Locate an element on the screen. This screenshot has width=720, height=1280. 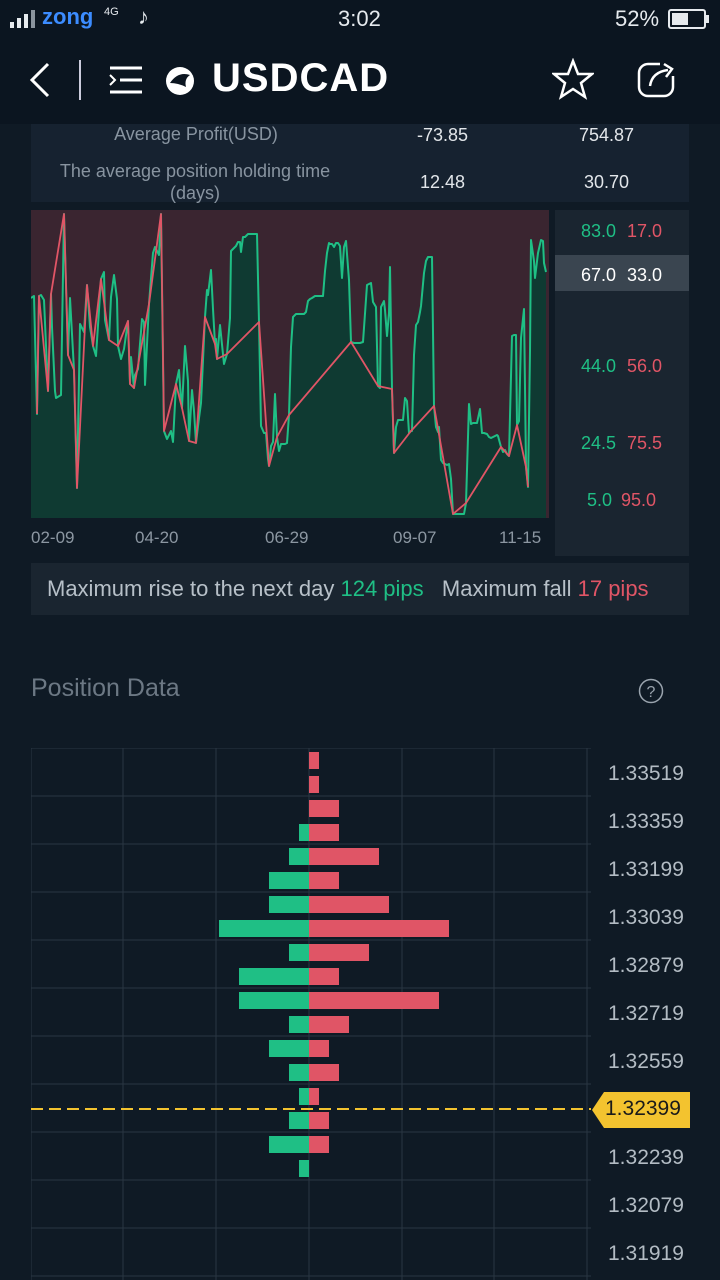
network-label: 4G is located at coordinates (111, 12).